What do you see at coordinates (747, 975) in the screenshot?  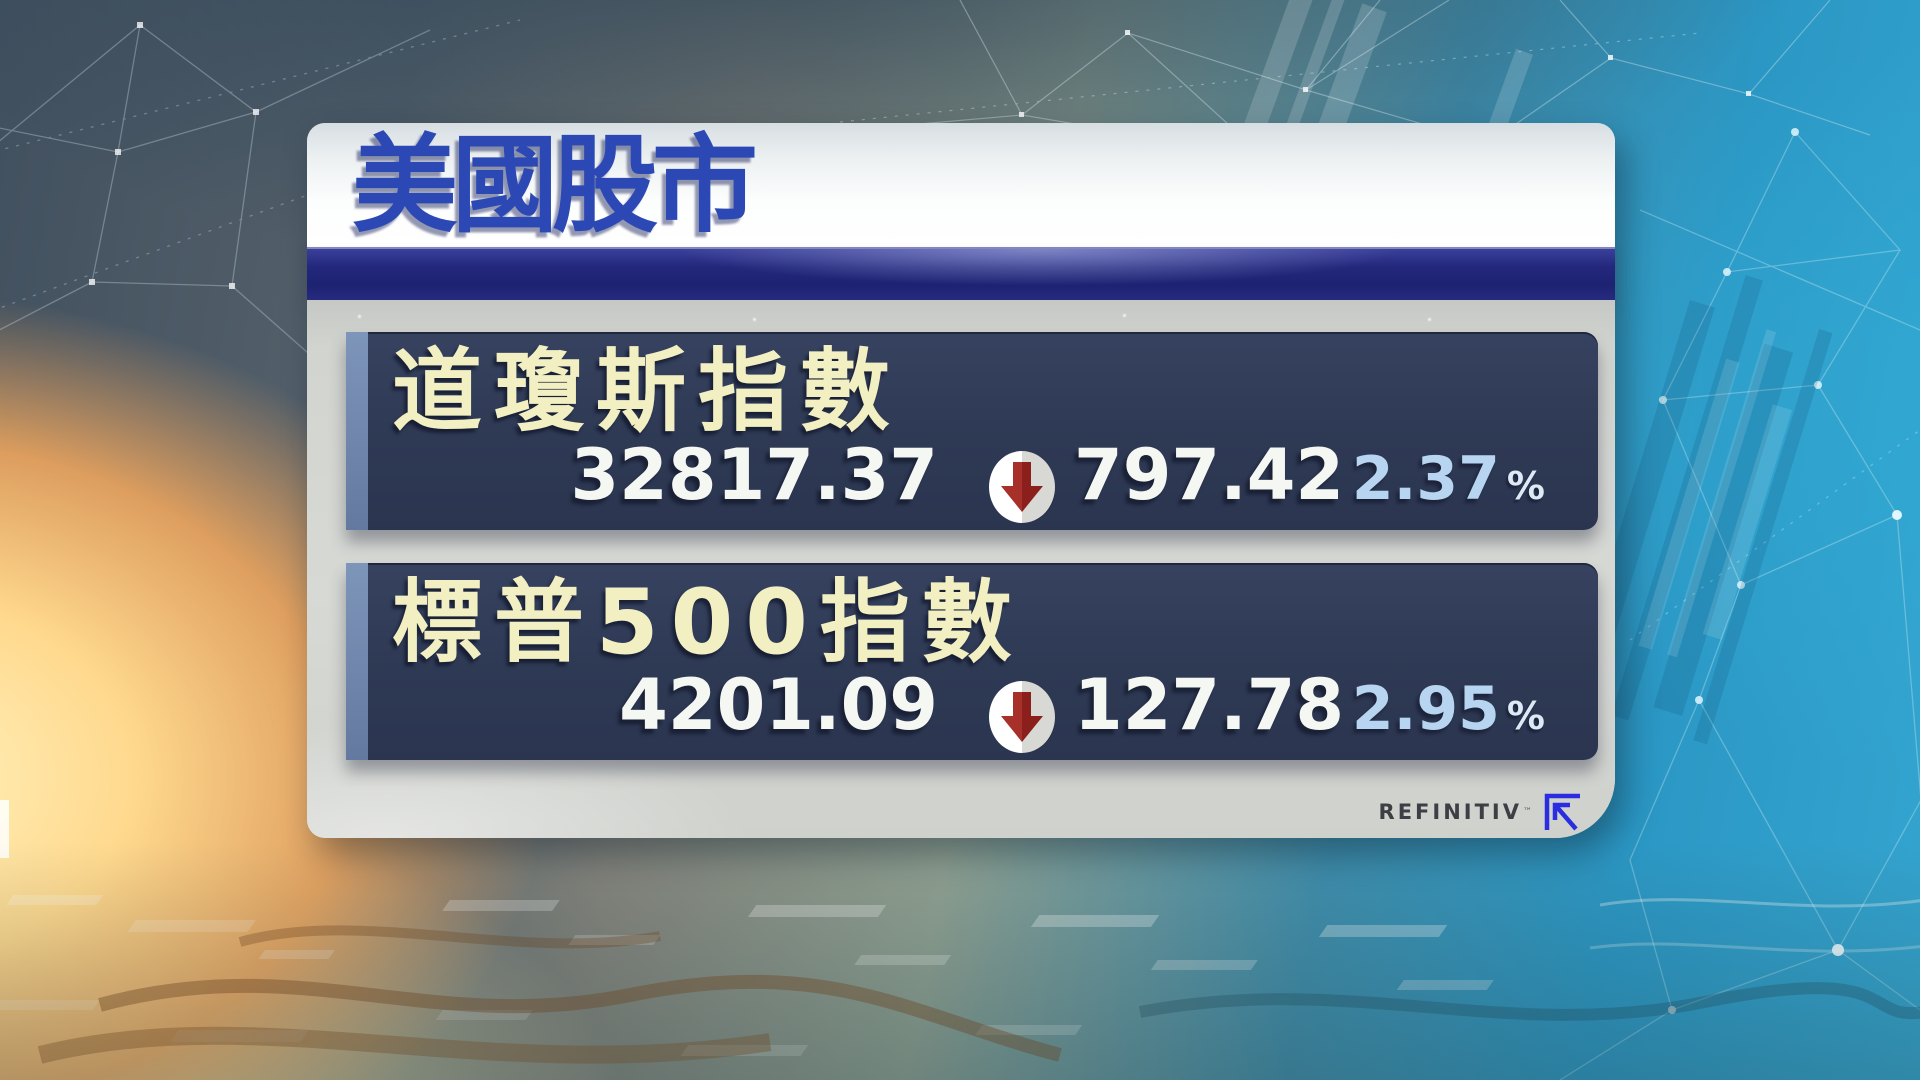 I see `floor-streaks` at bounding box center [747, 975].